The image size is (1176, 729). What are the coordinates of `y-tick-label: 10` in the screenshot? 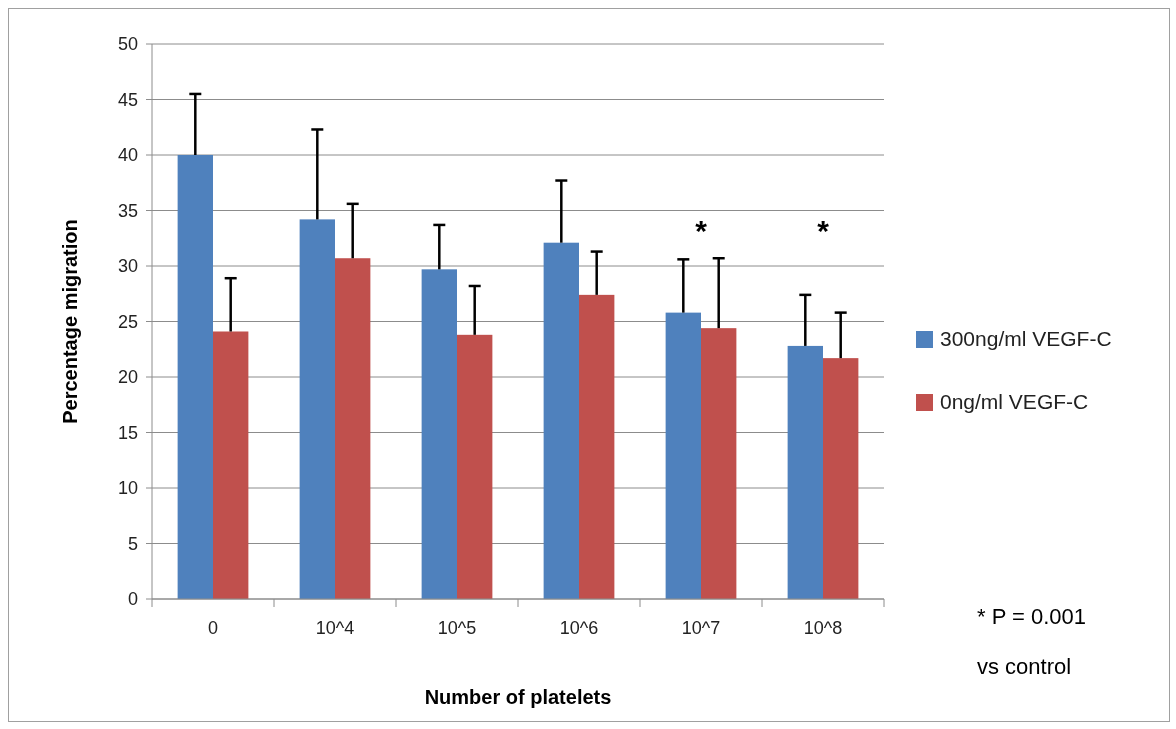 It's located at (127, 488).